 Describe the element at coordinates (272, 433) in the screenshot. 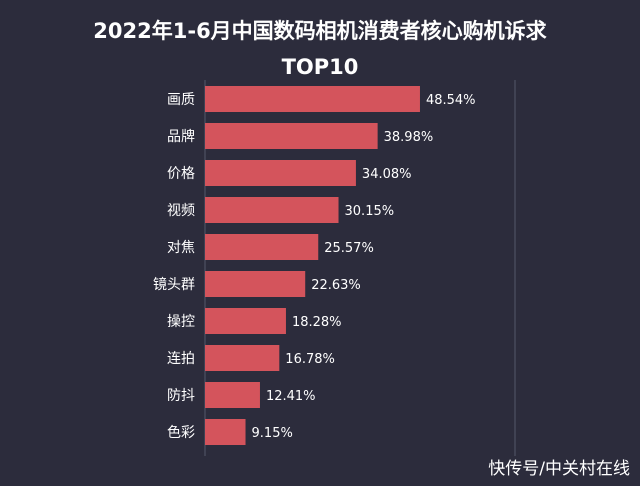

I see `data-label: 9.15%` at that location.